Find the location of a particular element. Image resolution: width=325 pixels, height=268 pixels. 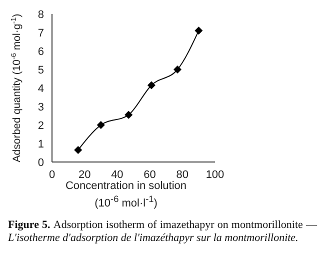

text: L'isotherme d'adsorption de l'imazéthapyr sur la montmorillonite. is located at coordinates (153, 238).